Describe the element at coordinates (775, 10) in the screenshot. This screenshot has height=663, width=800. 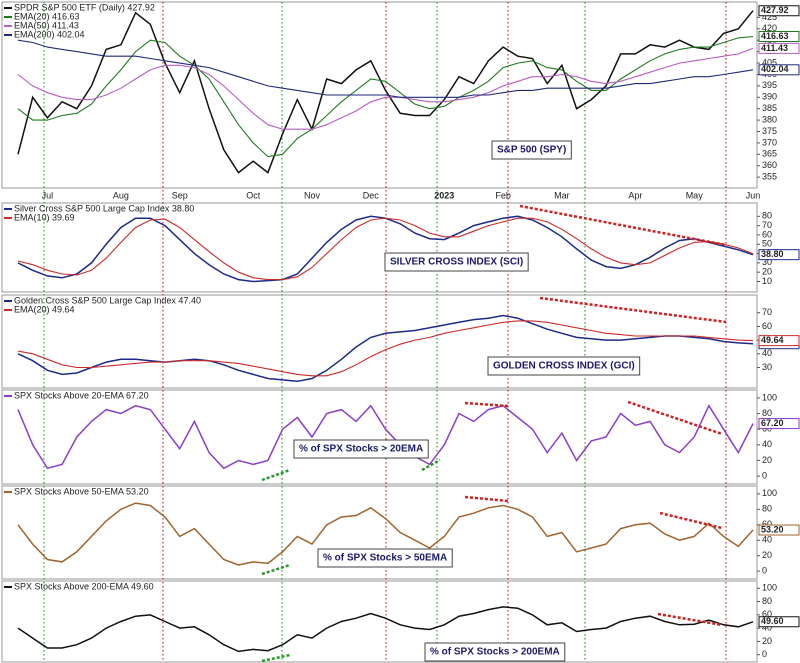
I see `end-label: 427.92` at that location.